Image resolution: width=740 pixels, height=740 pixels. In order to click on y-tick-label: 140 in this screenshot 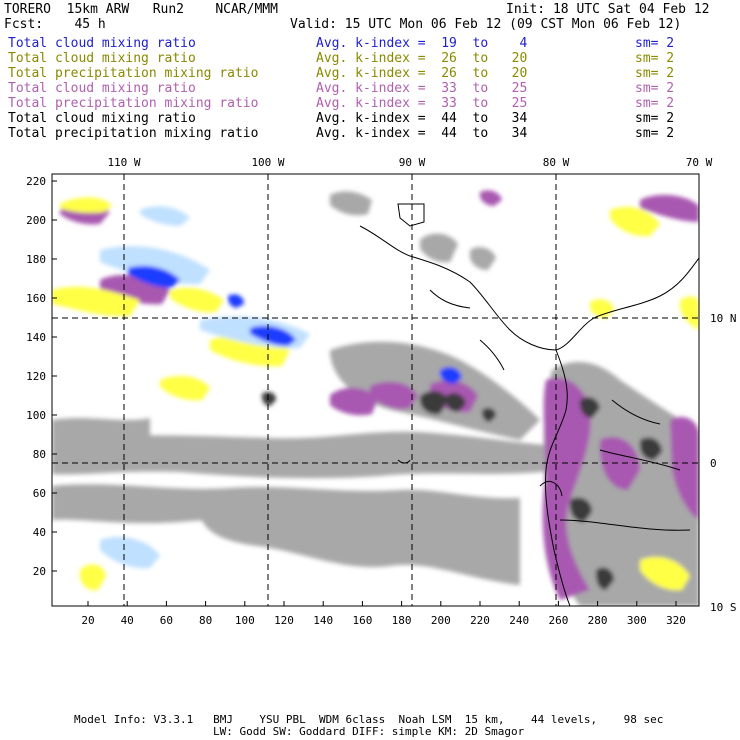, I will do `click(36, 337)`.